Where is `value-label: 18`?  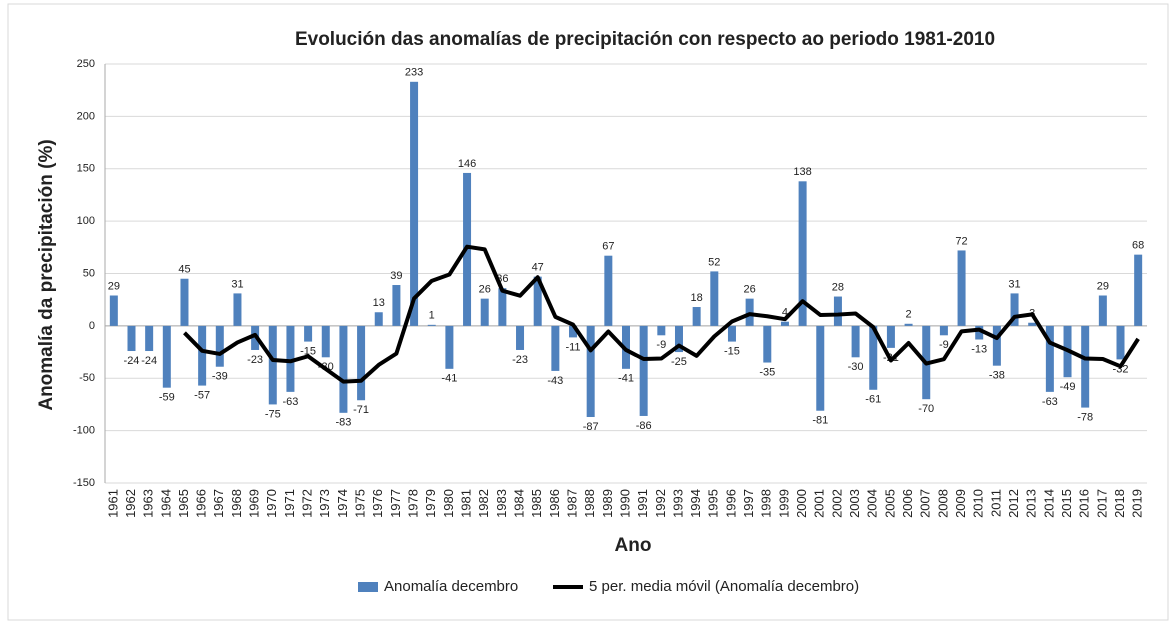
value-label: 18 is located at coordinates (697, 298).